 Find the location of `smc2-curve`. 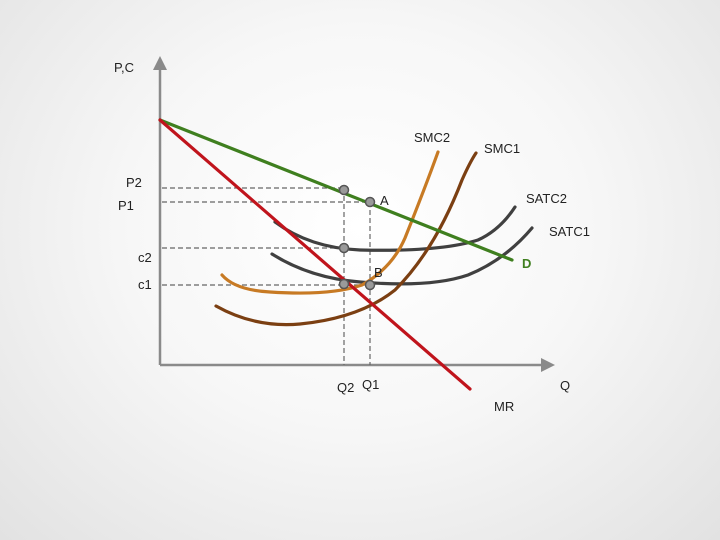

smc2-curve is located at coordinates (330, 222).